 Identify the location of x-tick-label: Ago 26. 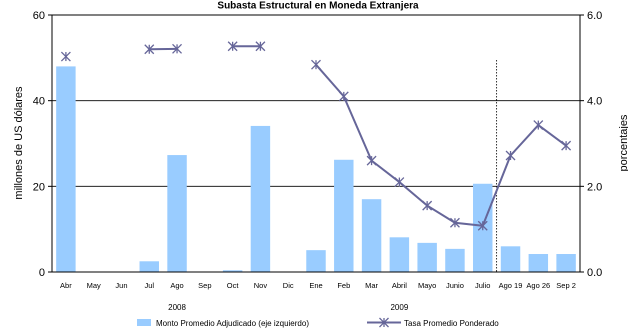
(538, 285).